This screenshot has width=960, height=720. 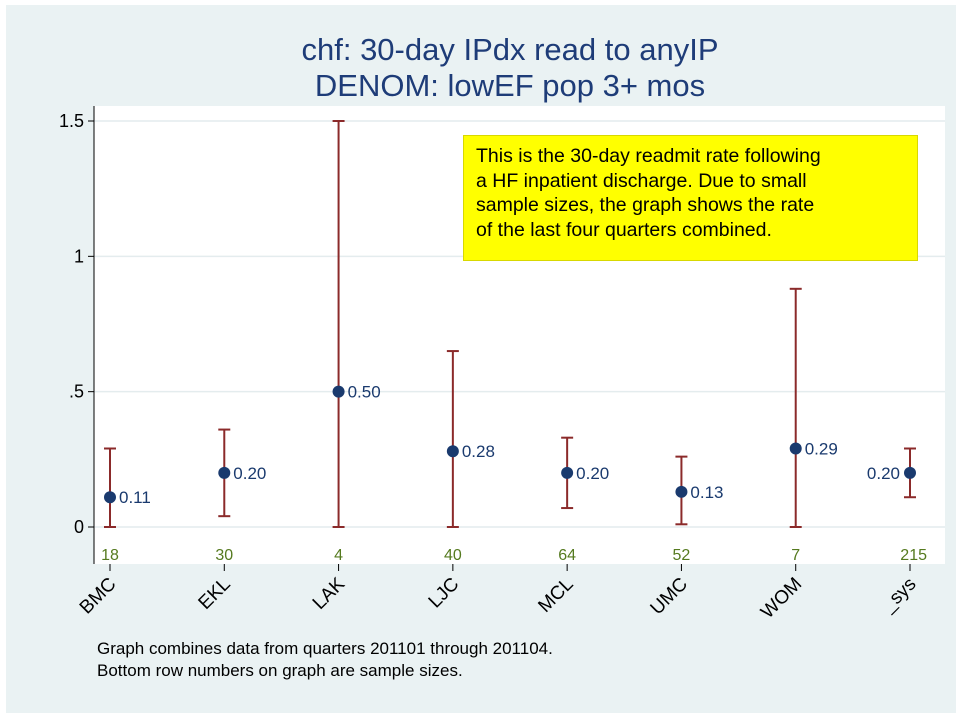 What do you see at coordinates (795, 555) in the screenshot?
I see `sample-size-label: 7` at bounding box center [795, 555].